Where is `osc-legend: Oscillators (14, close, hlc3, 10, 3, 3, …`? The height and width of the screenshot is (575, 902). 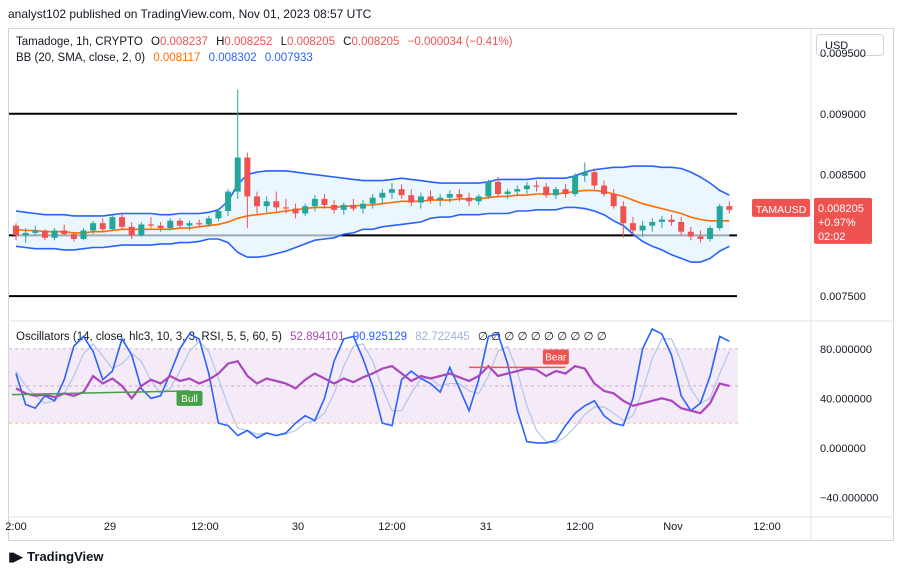
osc-legend: Oscillators (14, close, hlc3, 10, 3, 3, … is located at coordinates (314, 337).